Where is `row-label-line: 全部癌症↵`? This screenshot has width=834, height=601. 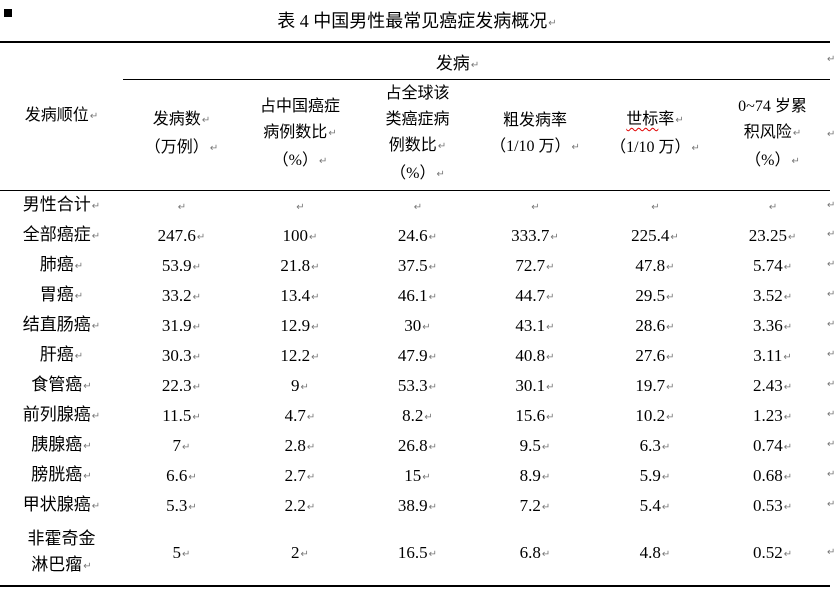
row-label-line: 全部癌症↵ is located at coordinates (61, 236).